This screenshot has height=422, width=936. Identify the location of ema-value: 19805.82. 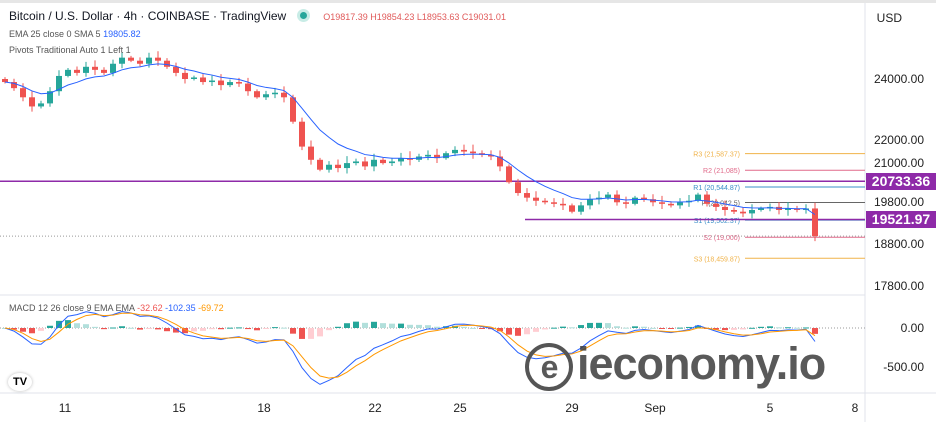
(122, 34).